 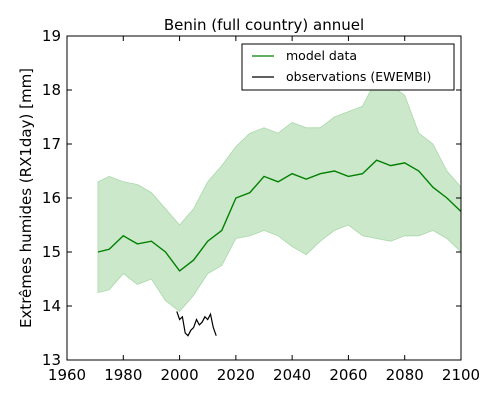 What do you see at coordinates (292, 375) in the screenshot?
I see `x-tick-label: 2040` at bounding box center [292, 375].